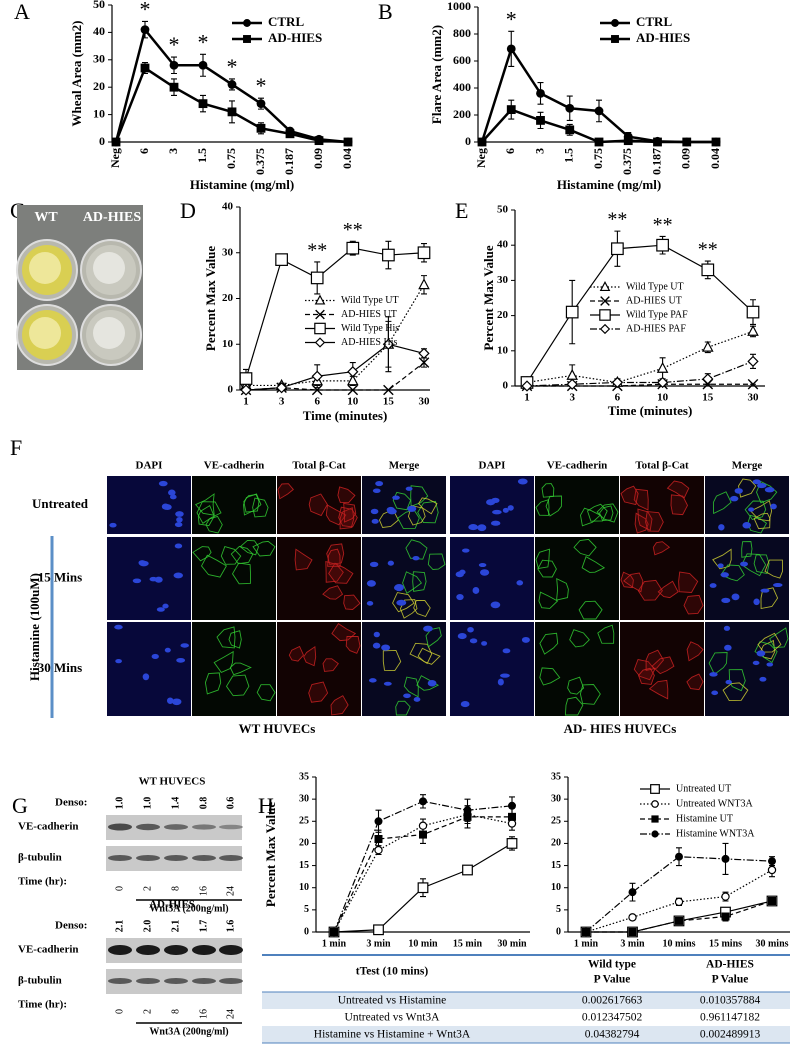  What do you see at coordinates (572, 398) in the screenshot?
I see `x-tick-label: 3` at bounding box center [572, 398].